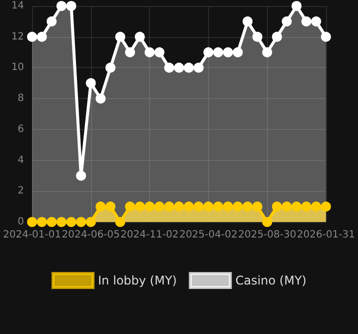  What do you see at coordinates (91, 235) in the screenshot?
I see `x-tick-label: 2024-06-05` at bounding box center [91, 235].